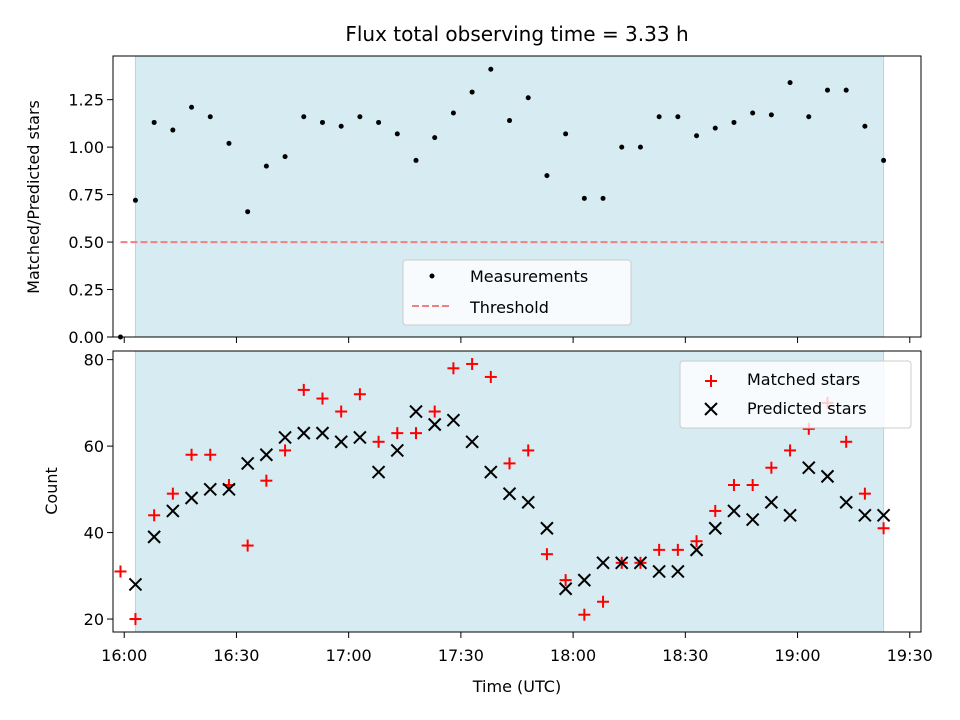 The height and width of the screenshot is (720, 960). I want to click on count-y-tick-label: 60, so click(94, 446).